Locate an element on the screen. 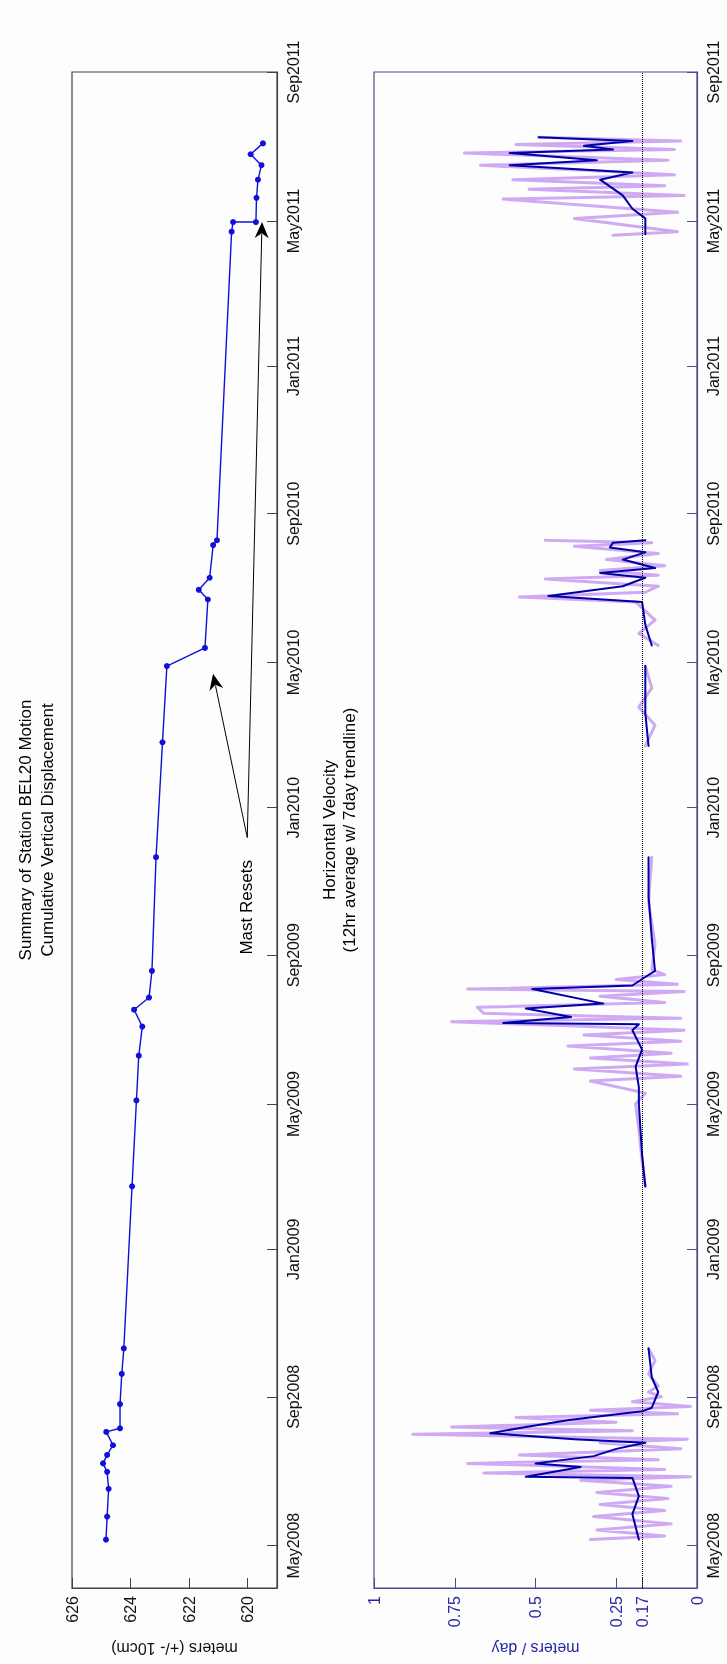  text: Summary of Station BEL20 Motion is located at coordinates (25, 830).